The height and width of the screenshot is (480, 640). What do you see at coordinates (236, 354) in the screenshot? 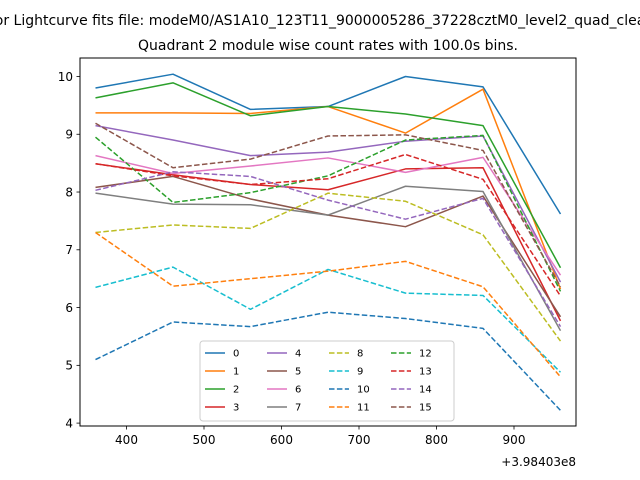
I see `legend-label-0: 0` at bounding box center [236, 354].